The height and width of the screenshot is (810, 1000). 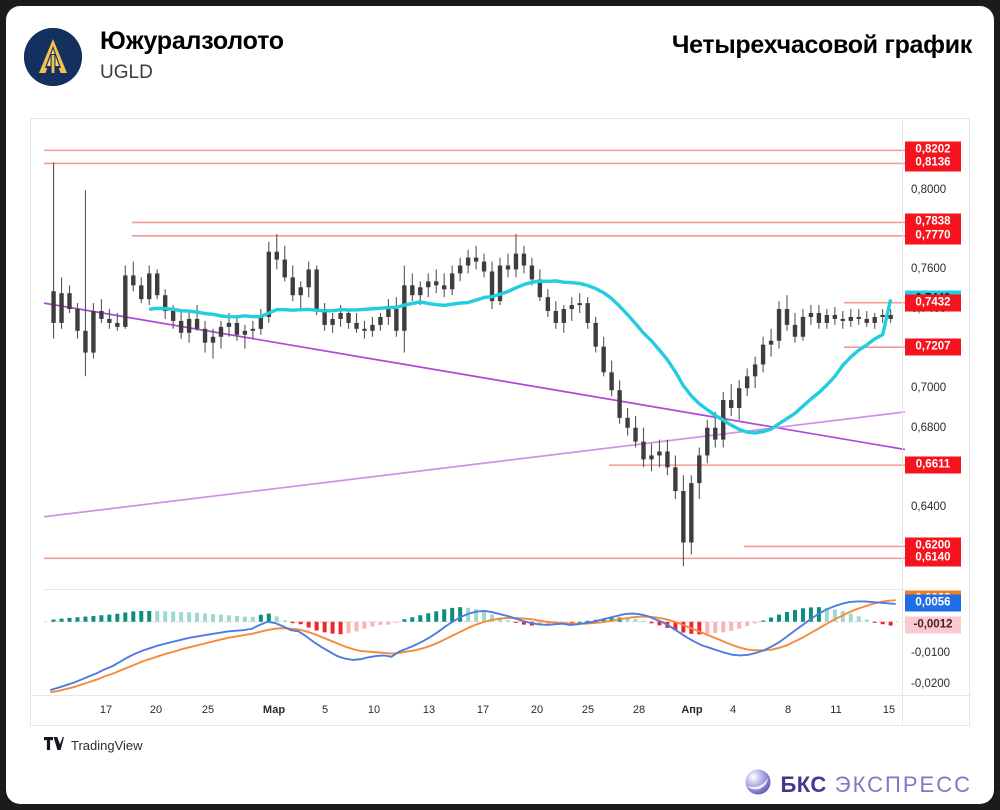 I want to click on price-tick-label: 0,7000, so click(x=929, y=388).